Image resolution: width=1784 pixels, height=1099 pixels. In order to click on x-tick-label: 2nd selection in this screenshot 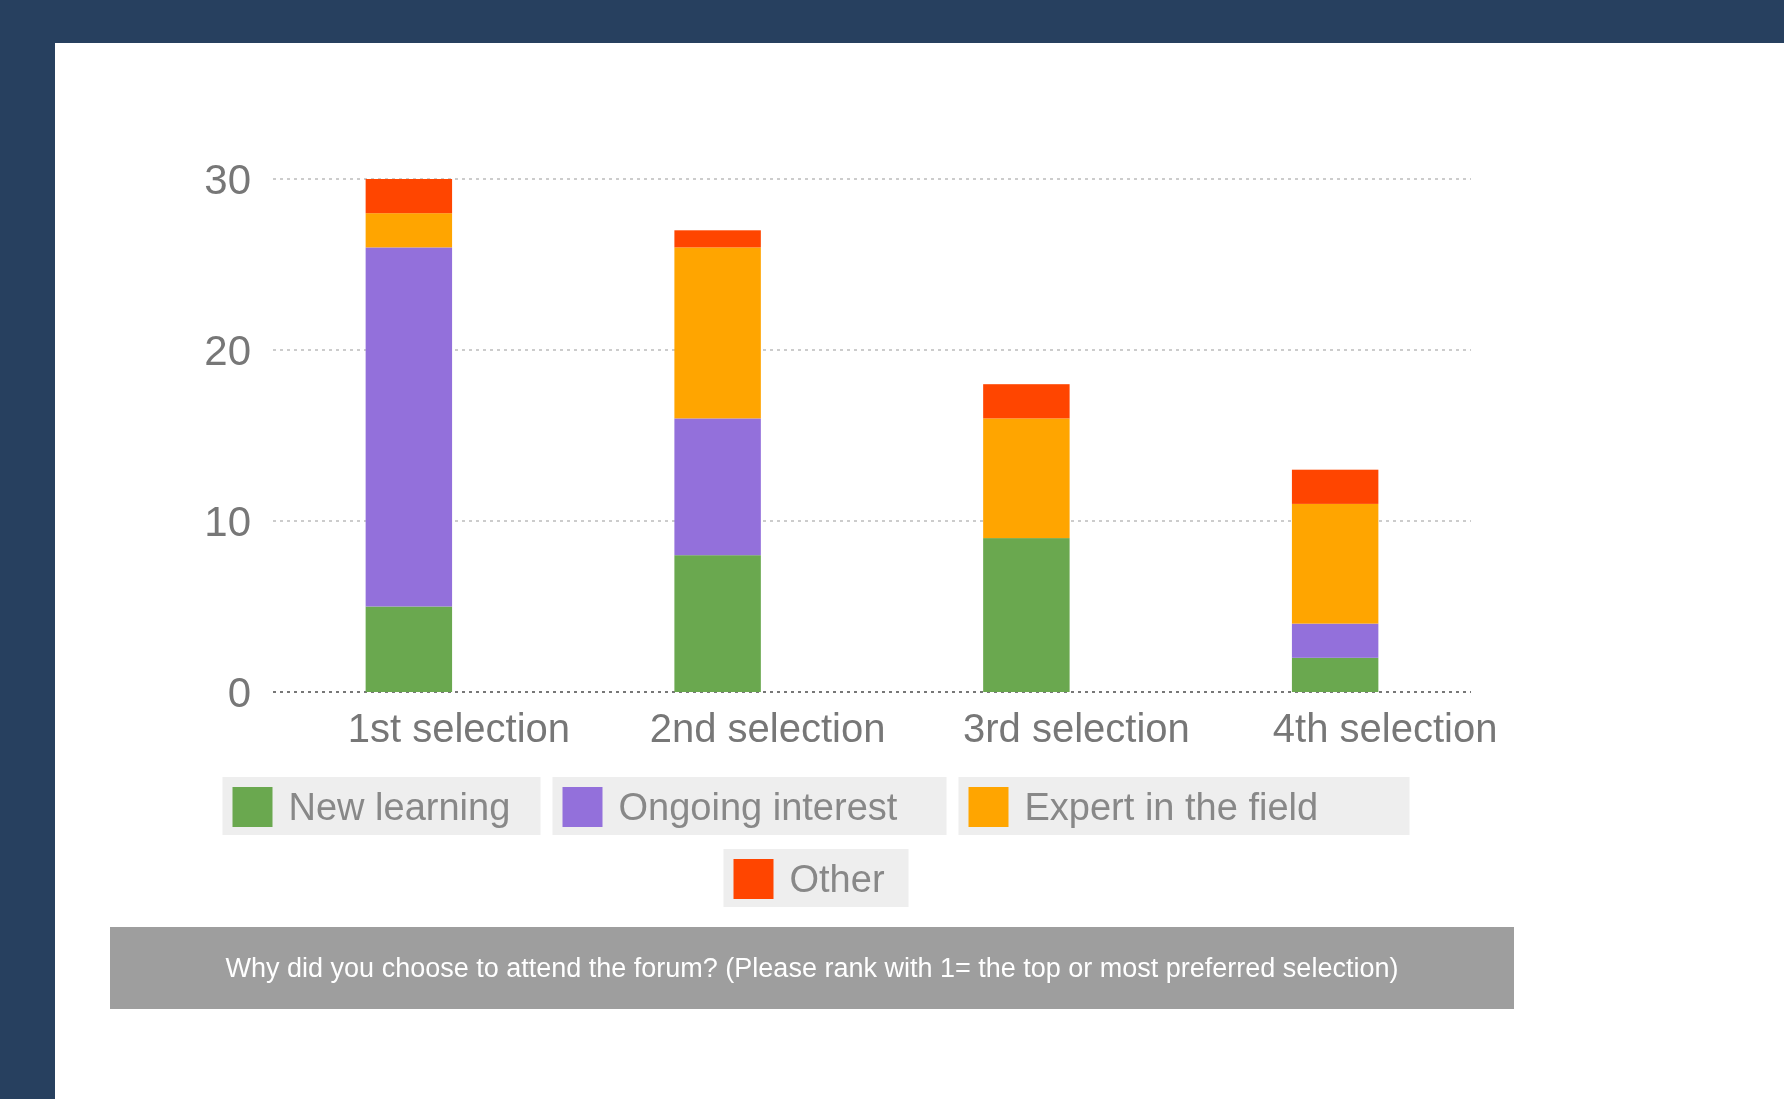, I will do `click(767, 728)`.